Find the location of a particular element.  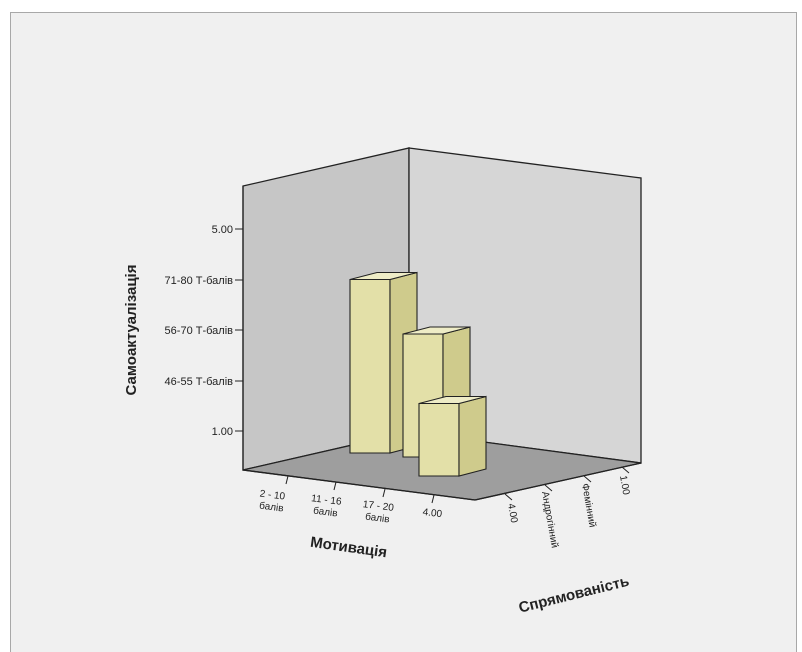

y-tick-label: 1.00 is located at coordinates (222, 432).